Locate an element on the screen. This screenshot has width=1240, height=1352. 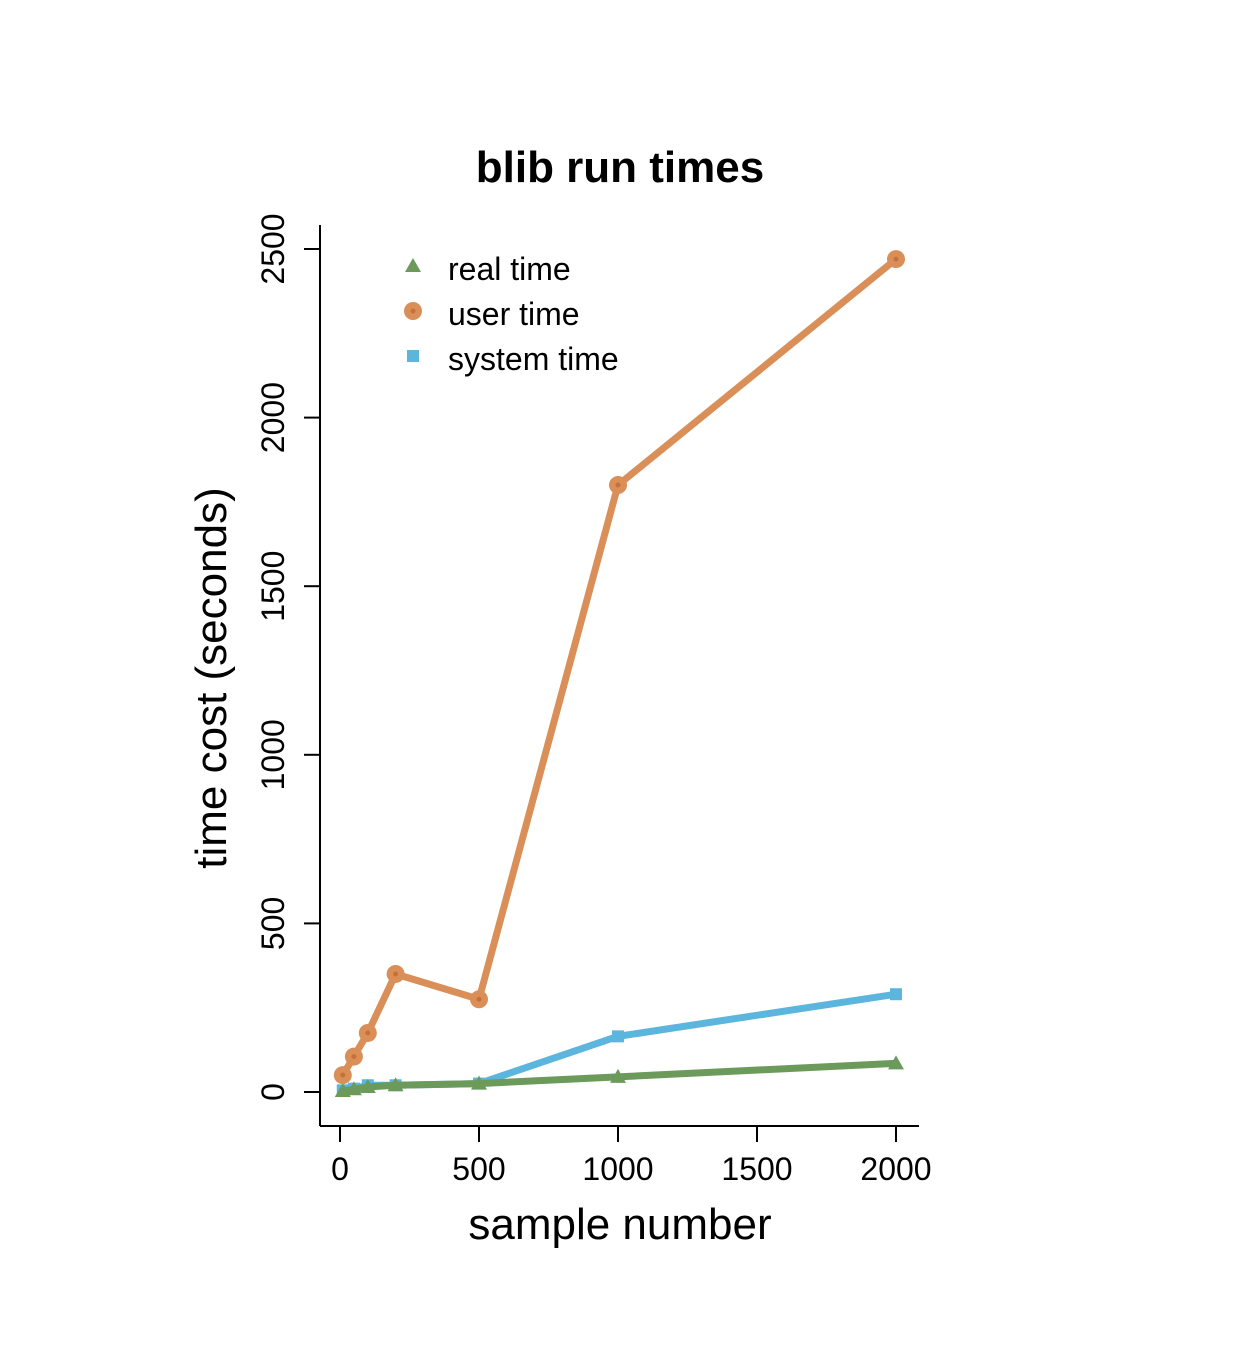
y-tick-label: 0 is located at coordinates (273, 1092).